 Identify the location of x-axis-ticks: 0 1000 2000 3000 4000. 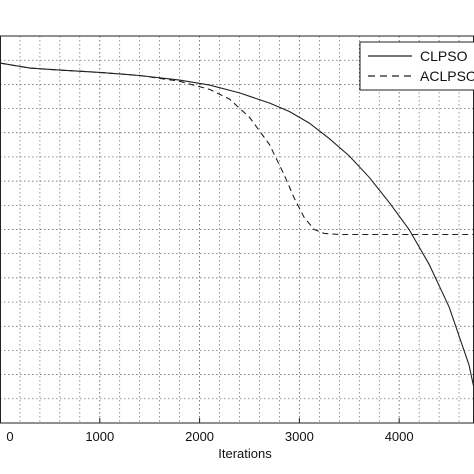
(207, 431).